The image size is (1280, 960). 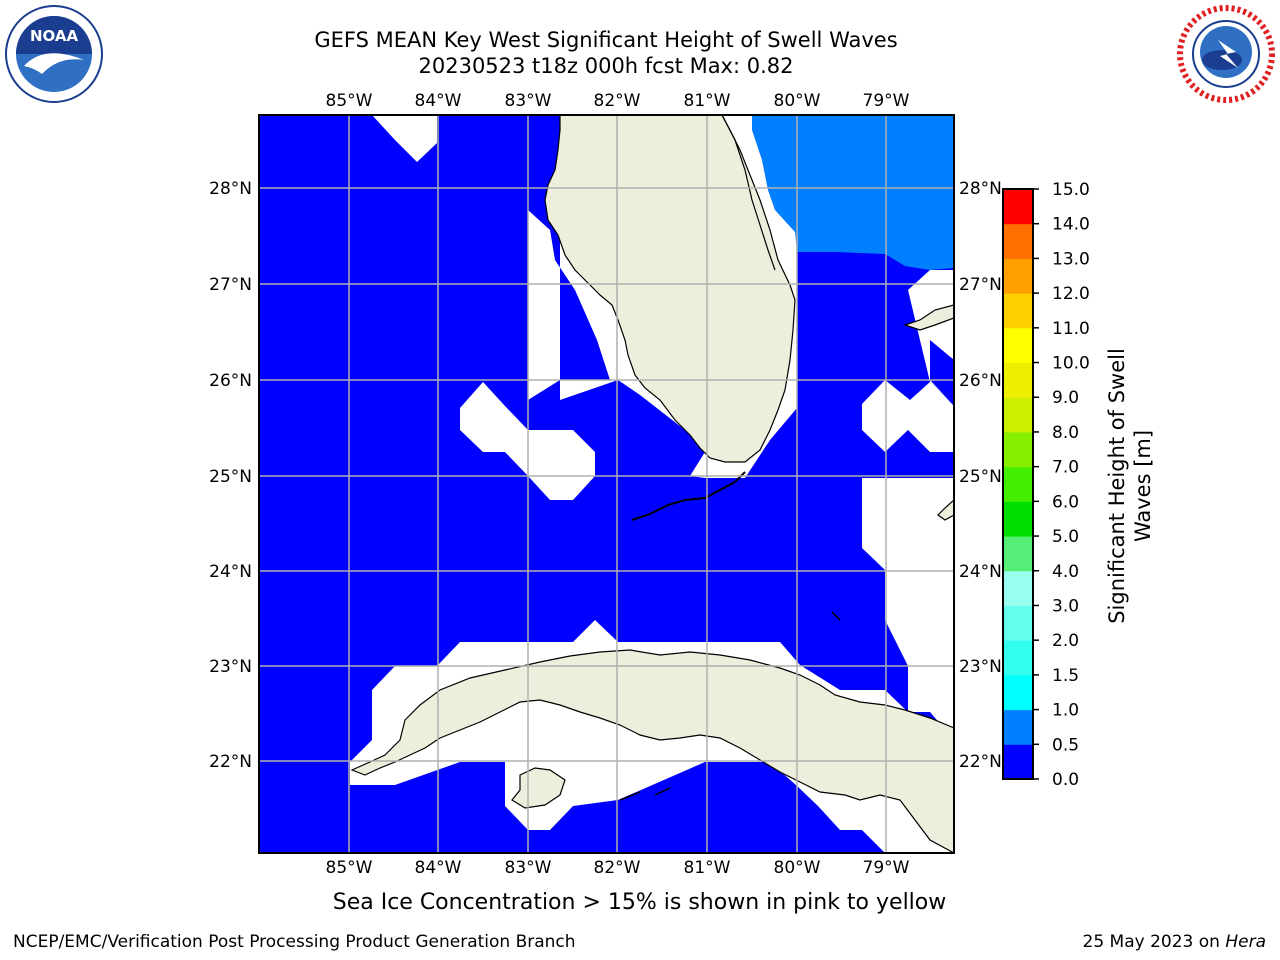 What do you see at coordinates (1065, 537) in the screenshot?
I see `colorbar-tick-label: 5.0` at bounding box center [1065, 537].